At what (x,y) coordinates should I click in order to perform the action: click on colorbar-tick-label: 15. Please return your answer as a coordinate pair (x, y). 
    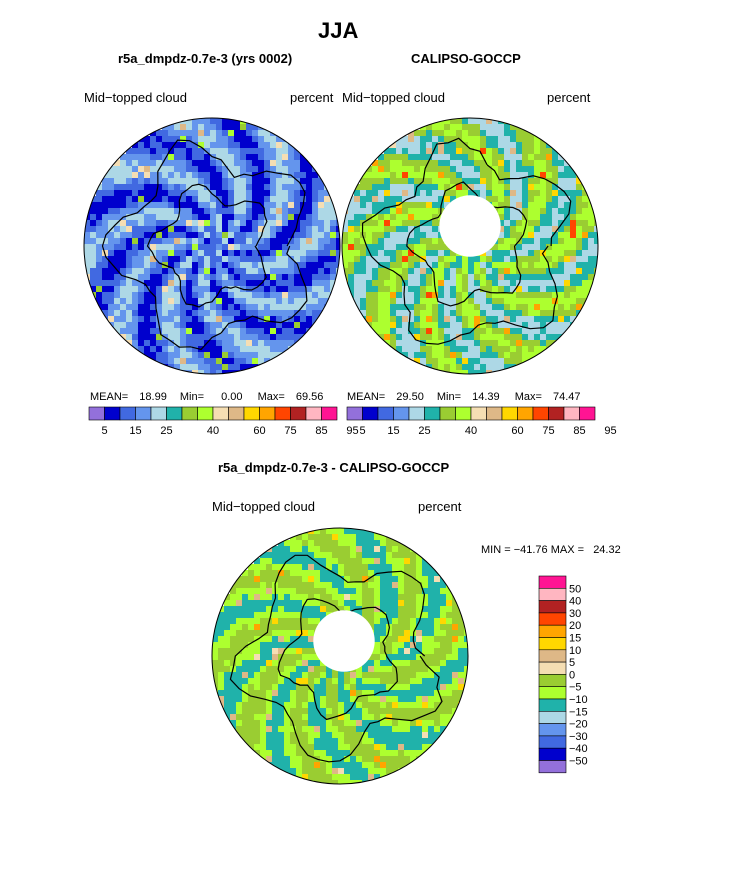
    Looking at the image, I should click on (135, 431).